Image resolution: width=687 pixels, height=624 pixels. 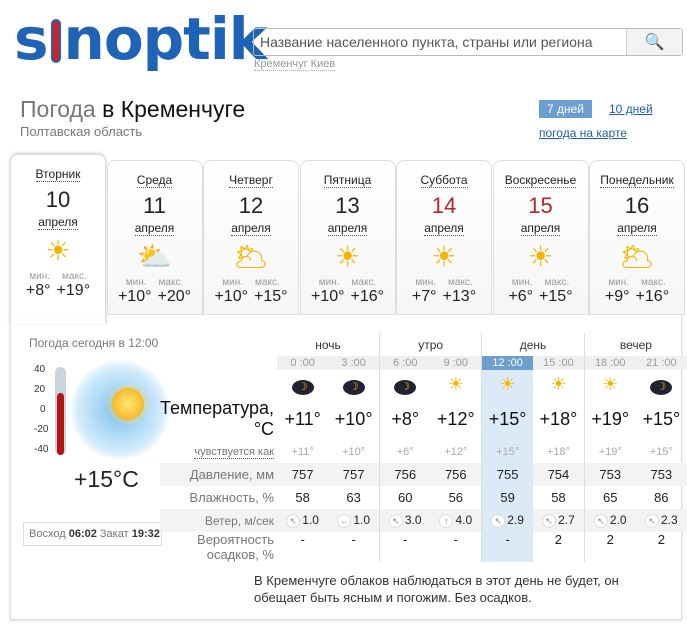 What do you see at coordinates (58, 199) in the screenshot?
I see `day-date: 10` at bounding box center [58, 199].